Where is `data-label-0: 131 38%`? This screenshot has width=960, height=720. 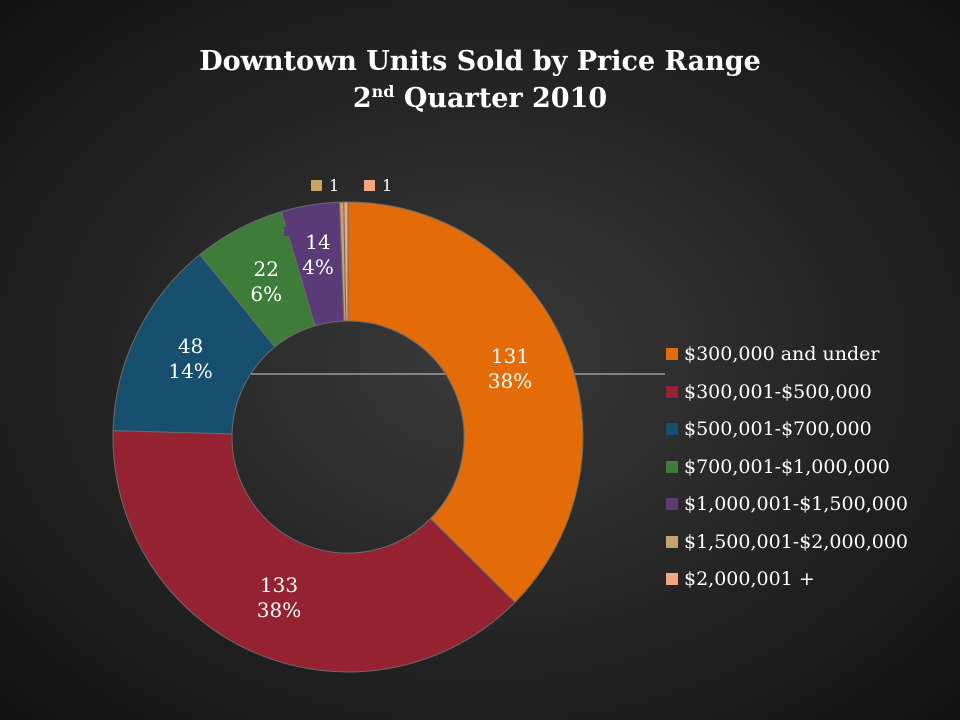 data-label-0: 131 38% is located at coordinates (510, 369).